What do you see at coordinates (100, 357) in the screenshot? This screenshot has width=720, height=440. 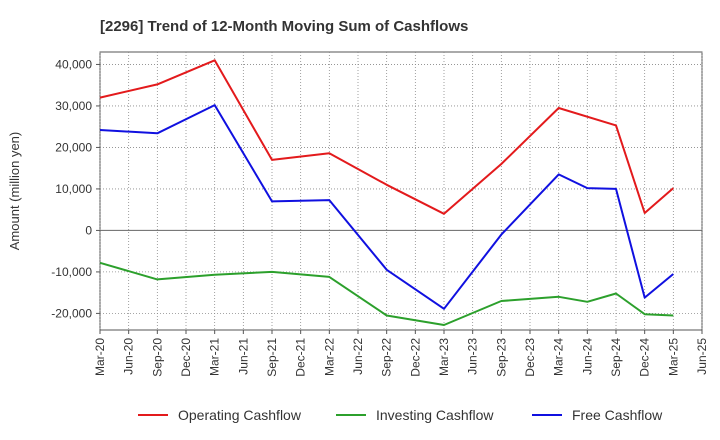 I see `x-tick-label: Mar-20` at bounding box center [100, 357].